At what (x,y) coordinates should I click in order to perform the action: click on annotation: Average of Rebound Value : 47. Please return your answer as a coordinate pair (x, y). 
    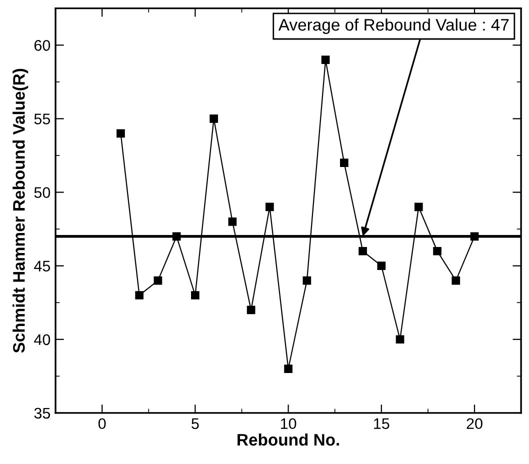
    Looking at the image, I should click on (393, 26).